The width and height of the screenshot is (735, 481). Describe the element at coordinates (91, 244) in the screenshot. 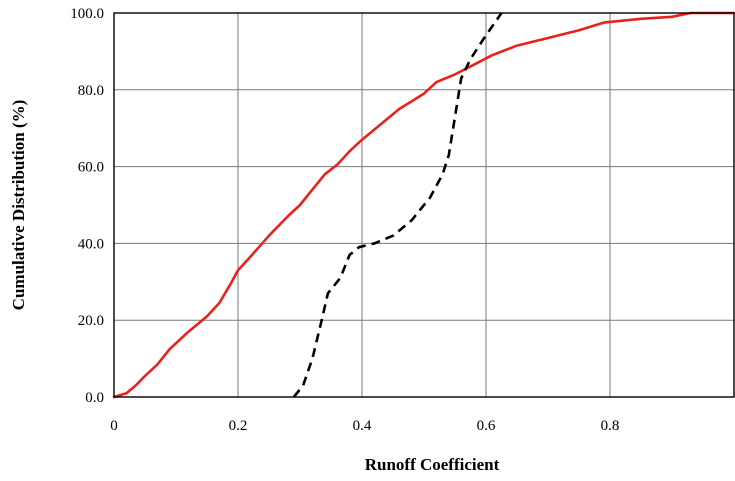

I see `y-tick-label: 40.0` at that location.